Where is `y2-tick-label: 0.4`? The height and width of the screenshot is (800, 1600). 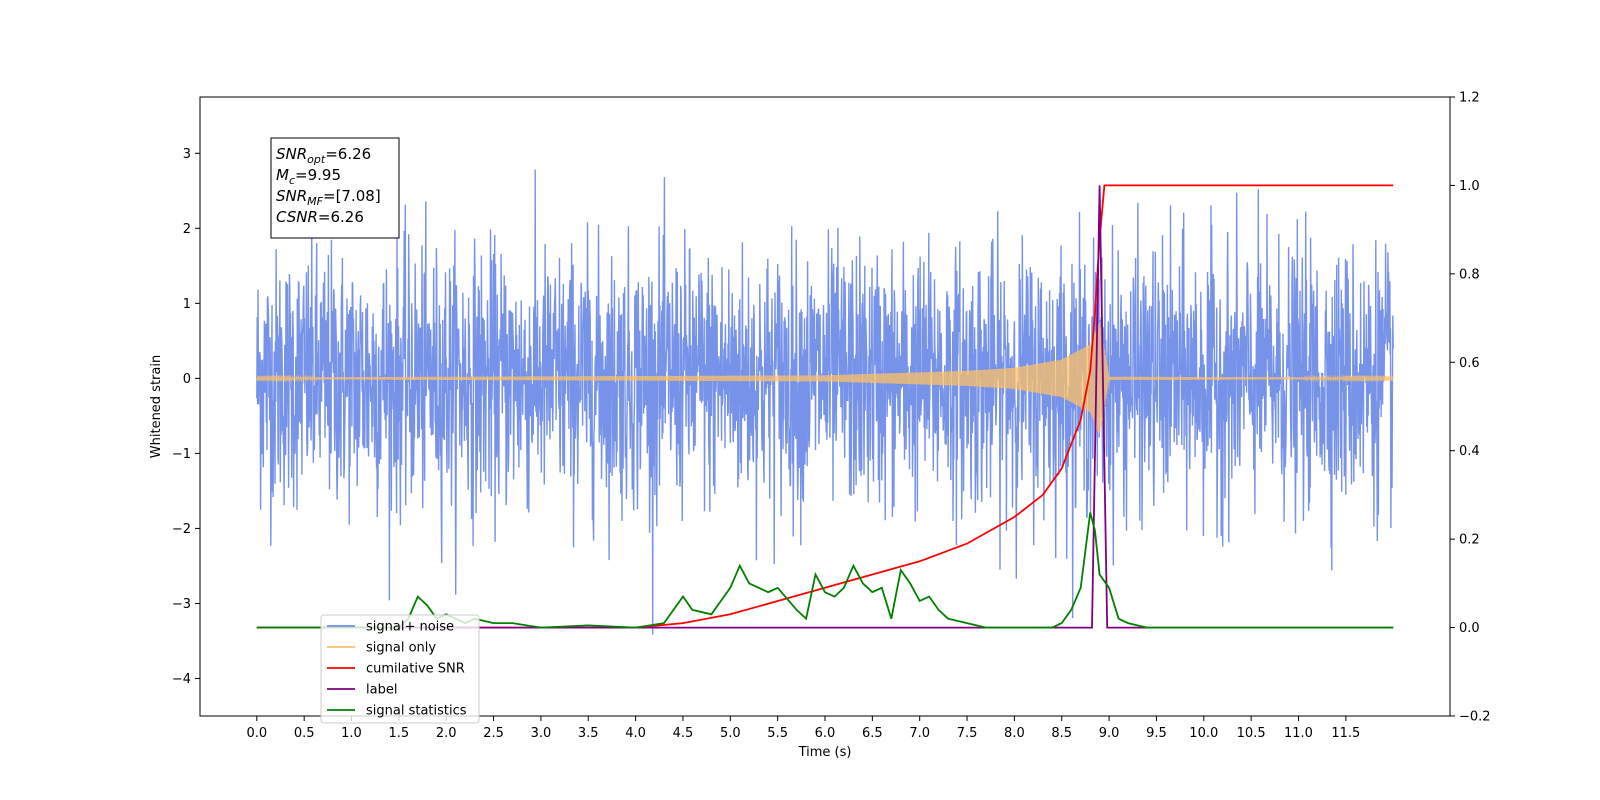 y2-tick-label: 0.4 is located at coordinates (1469, 451).